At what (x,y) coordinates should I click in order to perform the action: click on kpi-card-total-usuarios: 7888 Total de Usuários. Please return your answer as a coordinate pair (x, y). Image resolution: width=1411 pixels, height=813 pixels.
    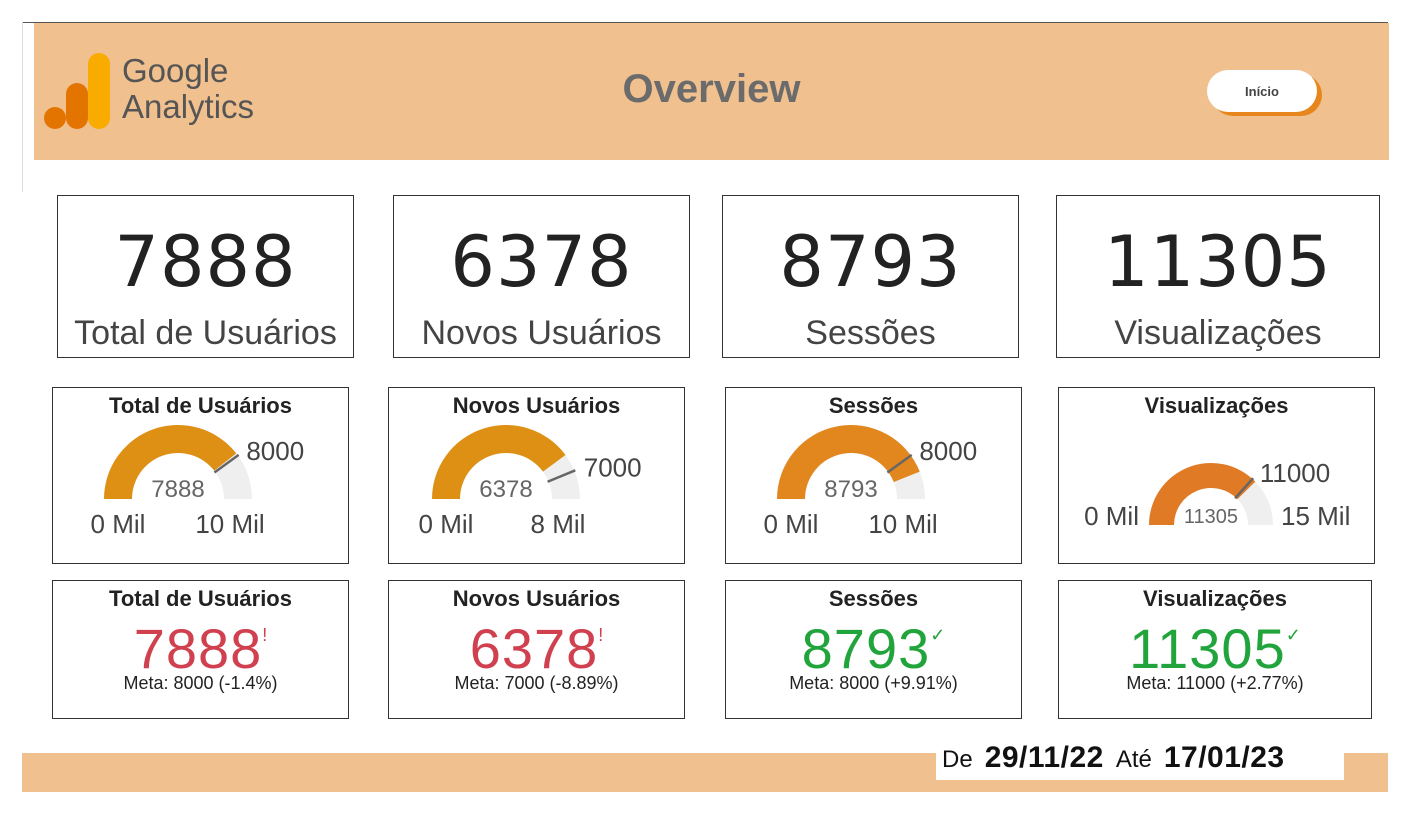
    Looking at the image, I should click on (205, 276).